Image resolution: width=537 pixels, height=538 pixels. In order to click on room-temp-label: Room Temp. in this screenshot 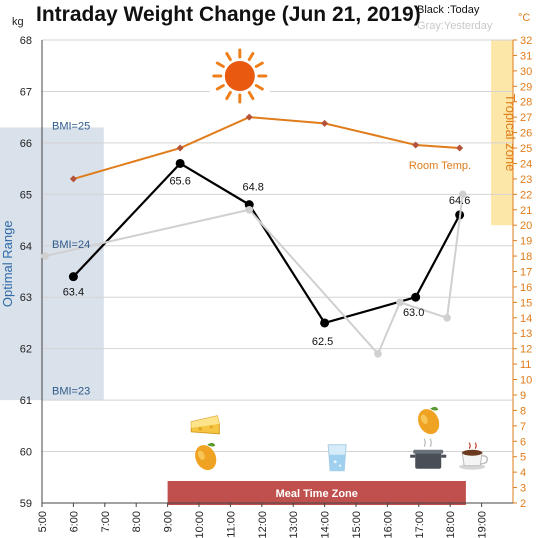, I will do `click(440, 166)`.